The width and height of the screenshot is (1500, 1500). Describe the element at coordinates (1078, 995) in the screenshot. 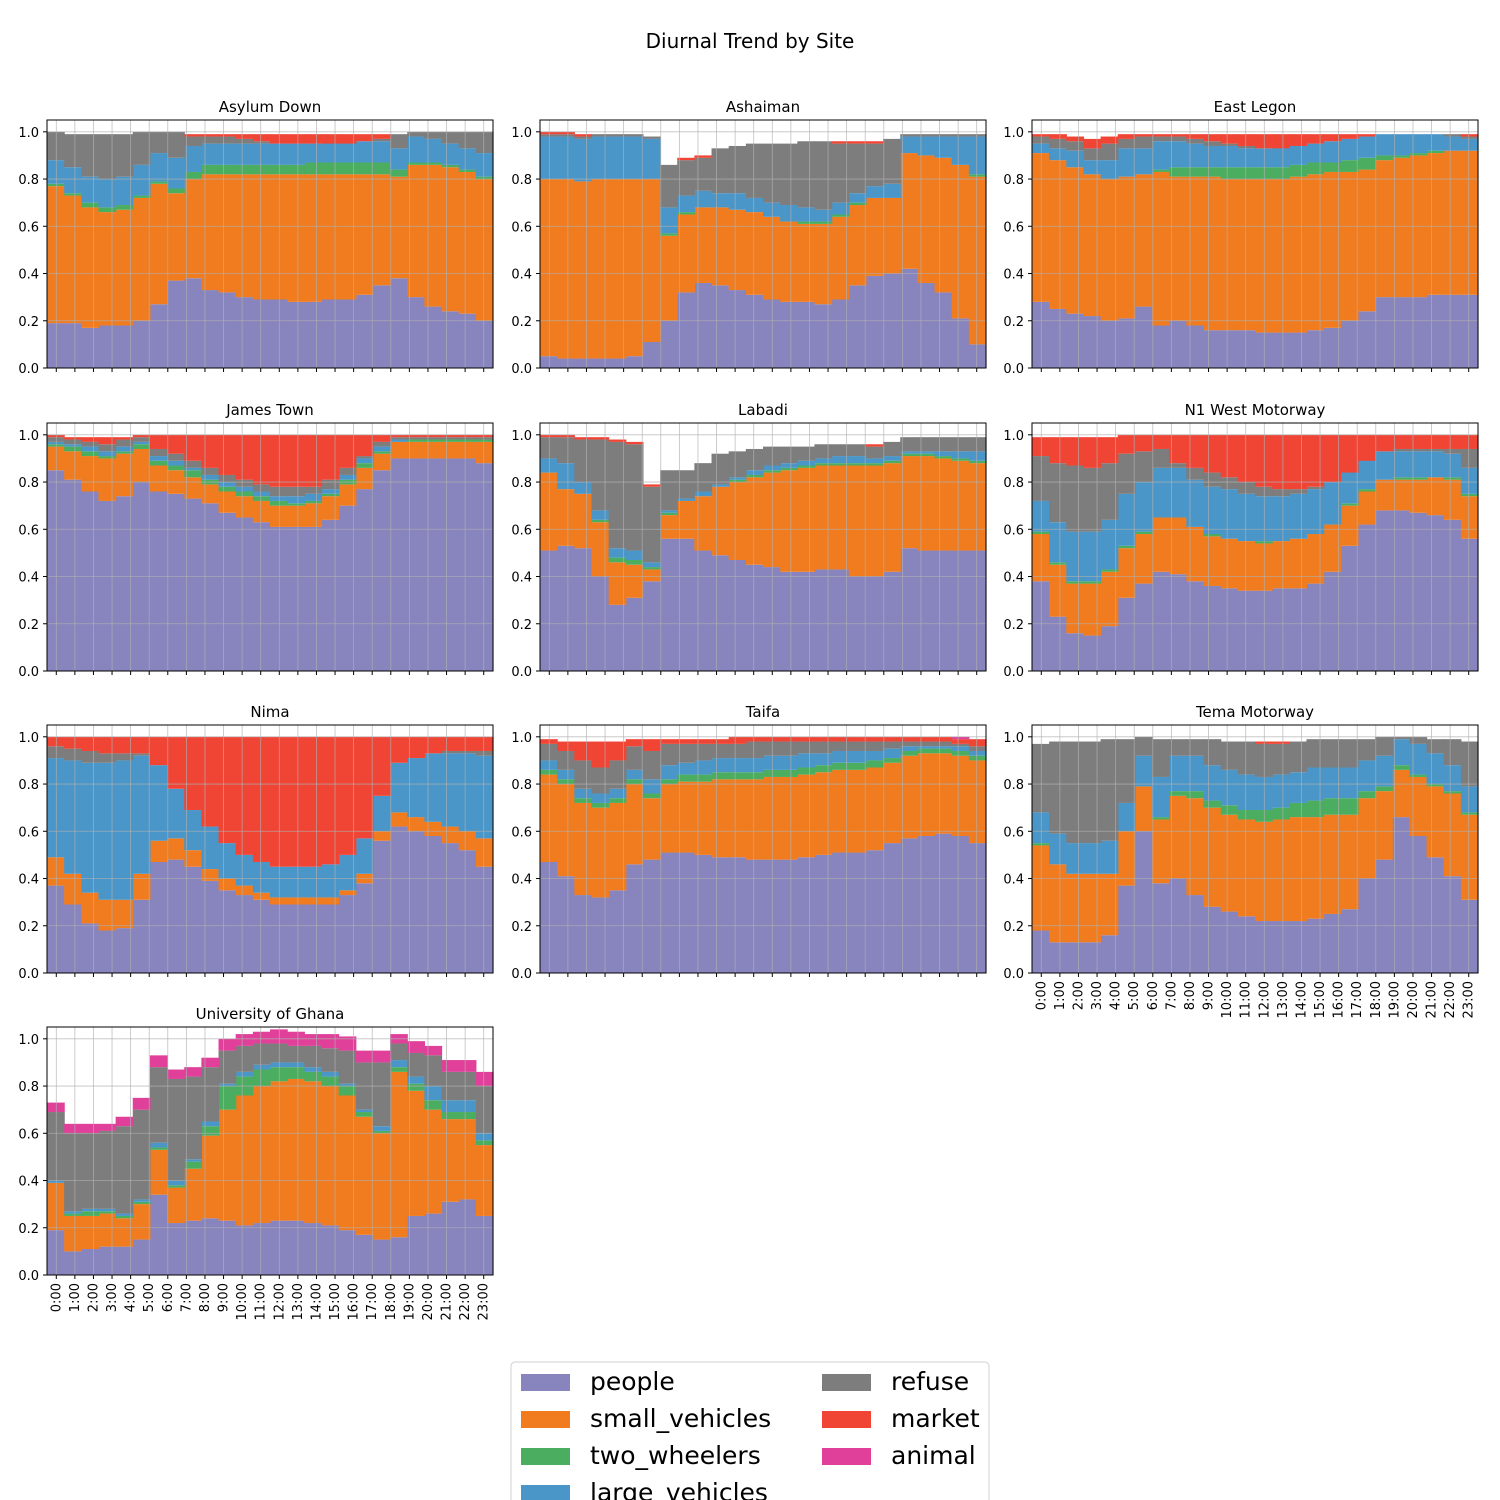

I see `x-tick-label: 2:00` at that location.